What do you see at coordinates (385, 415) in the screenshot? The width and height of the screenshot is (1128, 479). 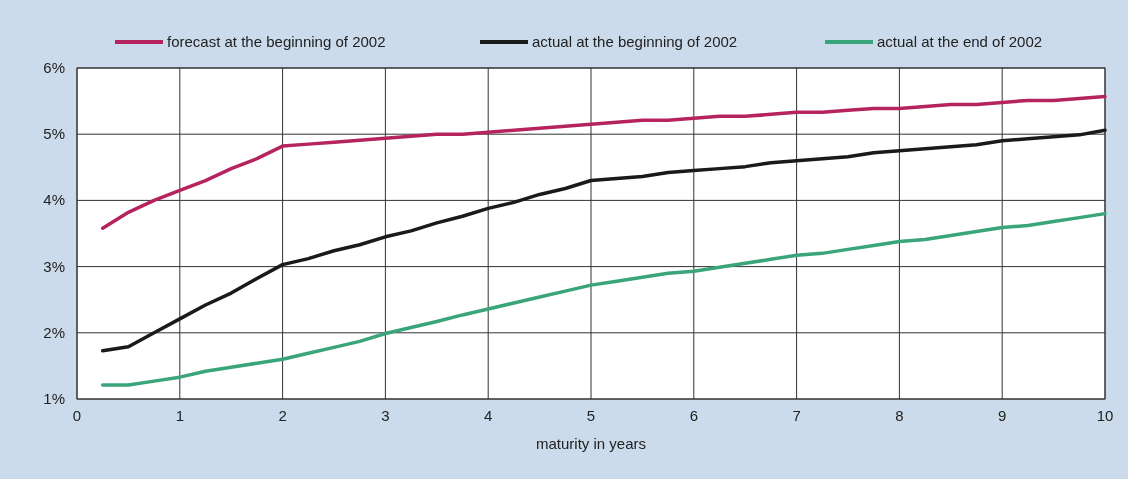 I see `x-tick-label: 3` at bounding box center [385, 415].